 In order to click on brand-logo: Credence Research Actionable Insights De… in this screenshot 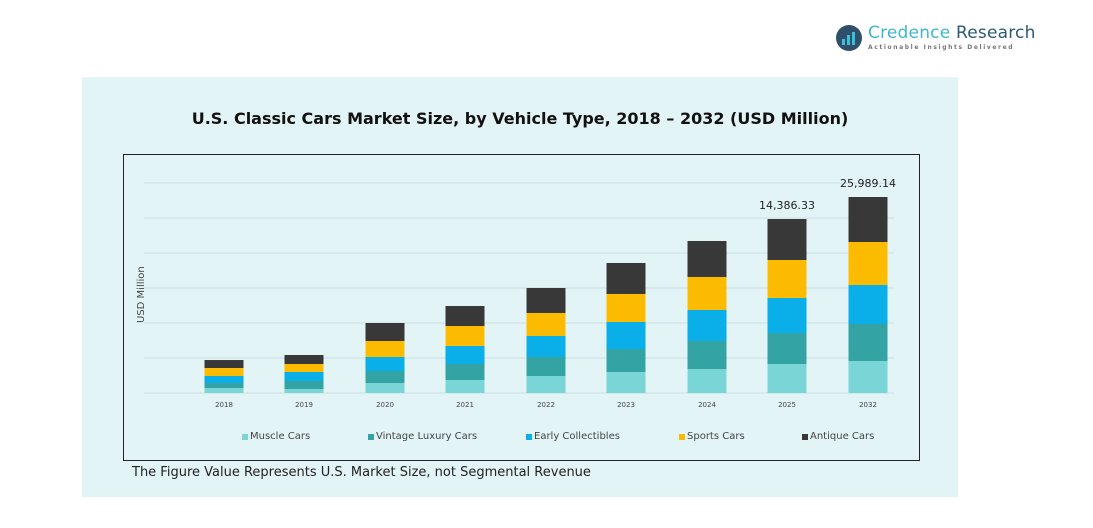, I will do `click(936, 37)`.